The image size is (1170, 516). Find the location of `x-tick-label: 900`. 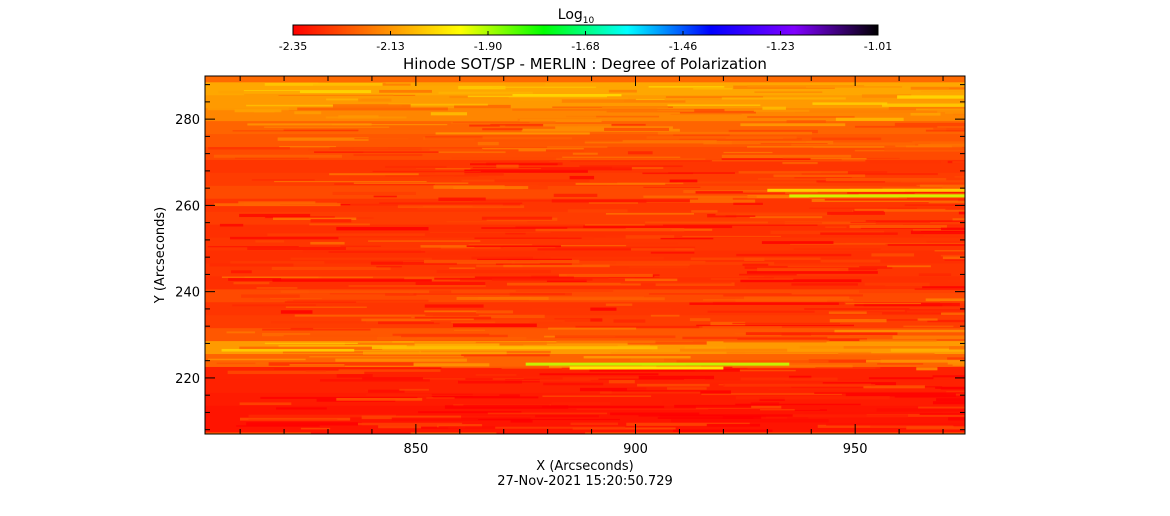

x-tick-label: 900 is located at coordinates (635, 449).